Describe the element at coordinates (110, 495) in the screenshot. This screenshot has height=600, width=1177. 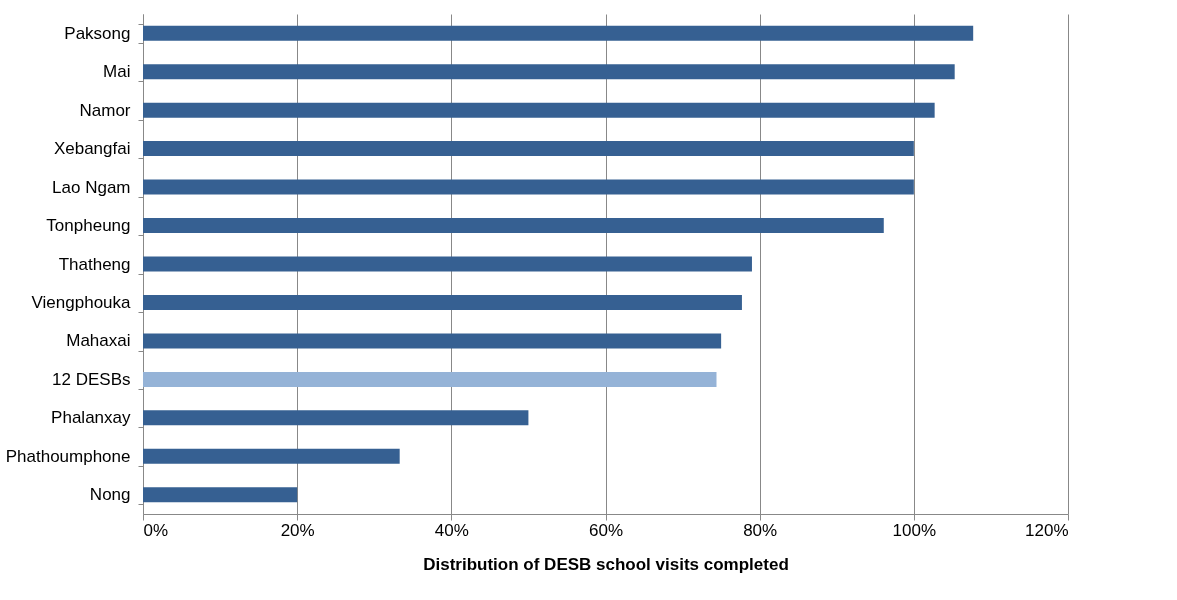
I see `y-tick-label: Nong` at that location.